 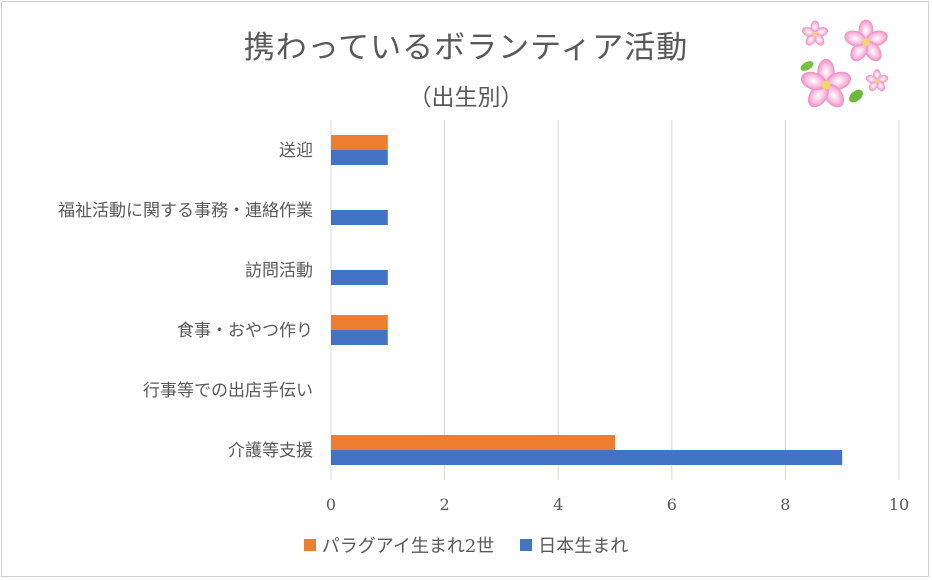 What do you see at coordinates (228, 391) in the screenshot?
I see `category-label: 行事等での出店手伝い` at bounding box center [228, 391].